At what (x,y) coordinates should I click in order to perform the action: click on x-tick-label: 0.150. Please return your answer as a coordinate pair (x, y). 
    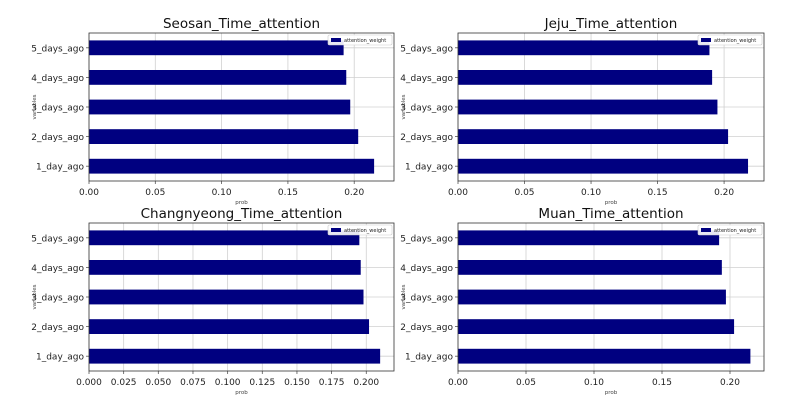
    Looking at the image, I should click on (297, 383).